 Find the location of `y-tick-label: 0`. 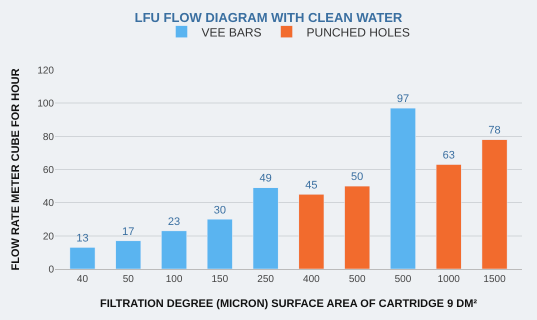

y-tick-label: 0 is located at coordinates (51, 270).